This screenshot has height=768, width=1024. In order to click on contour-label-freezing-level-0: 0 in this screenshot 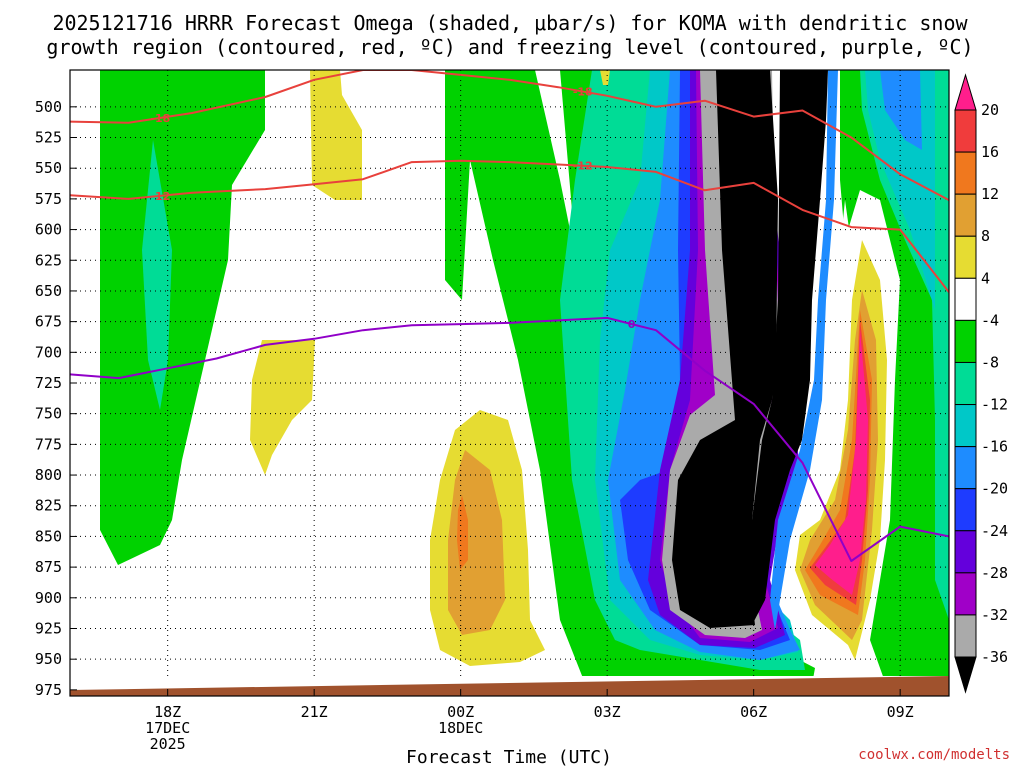, I will do `click(632, 324)`.